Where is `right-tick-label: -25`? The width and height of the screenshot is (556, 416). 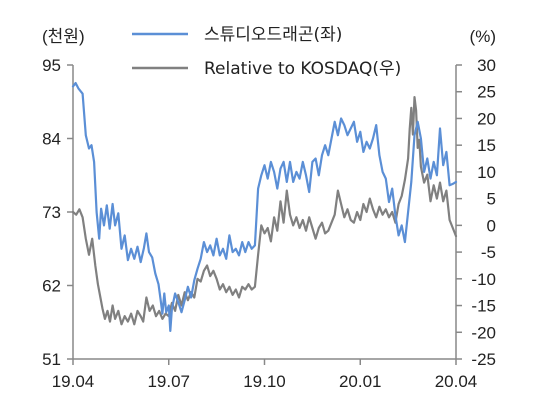
right-tick-label: -25 is located at coordinates (483, 359).